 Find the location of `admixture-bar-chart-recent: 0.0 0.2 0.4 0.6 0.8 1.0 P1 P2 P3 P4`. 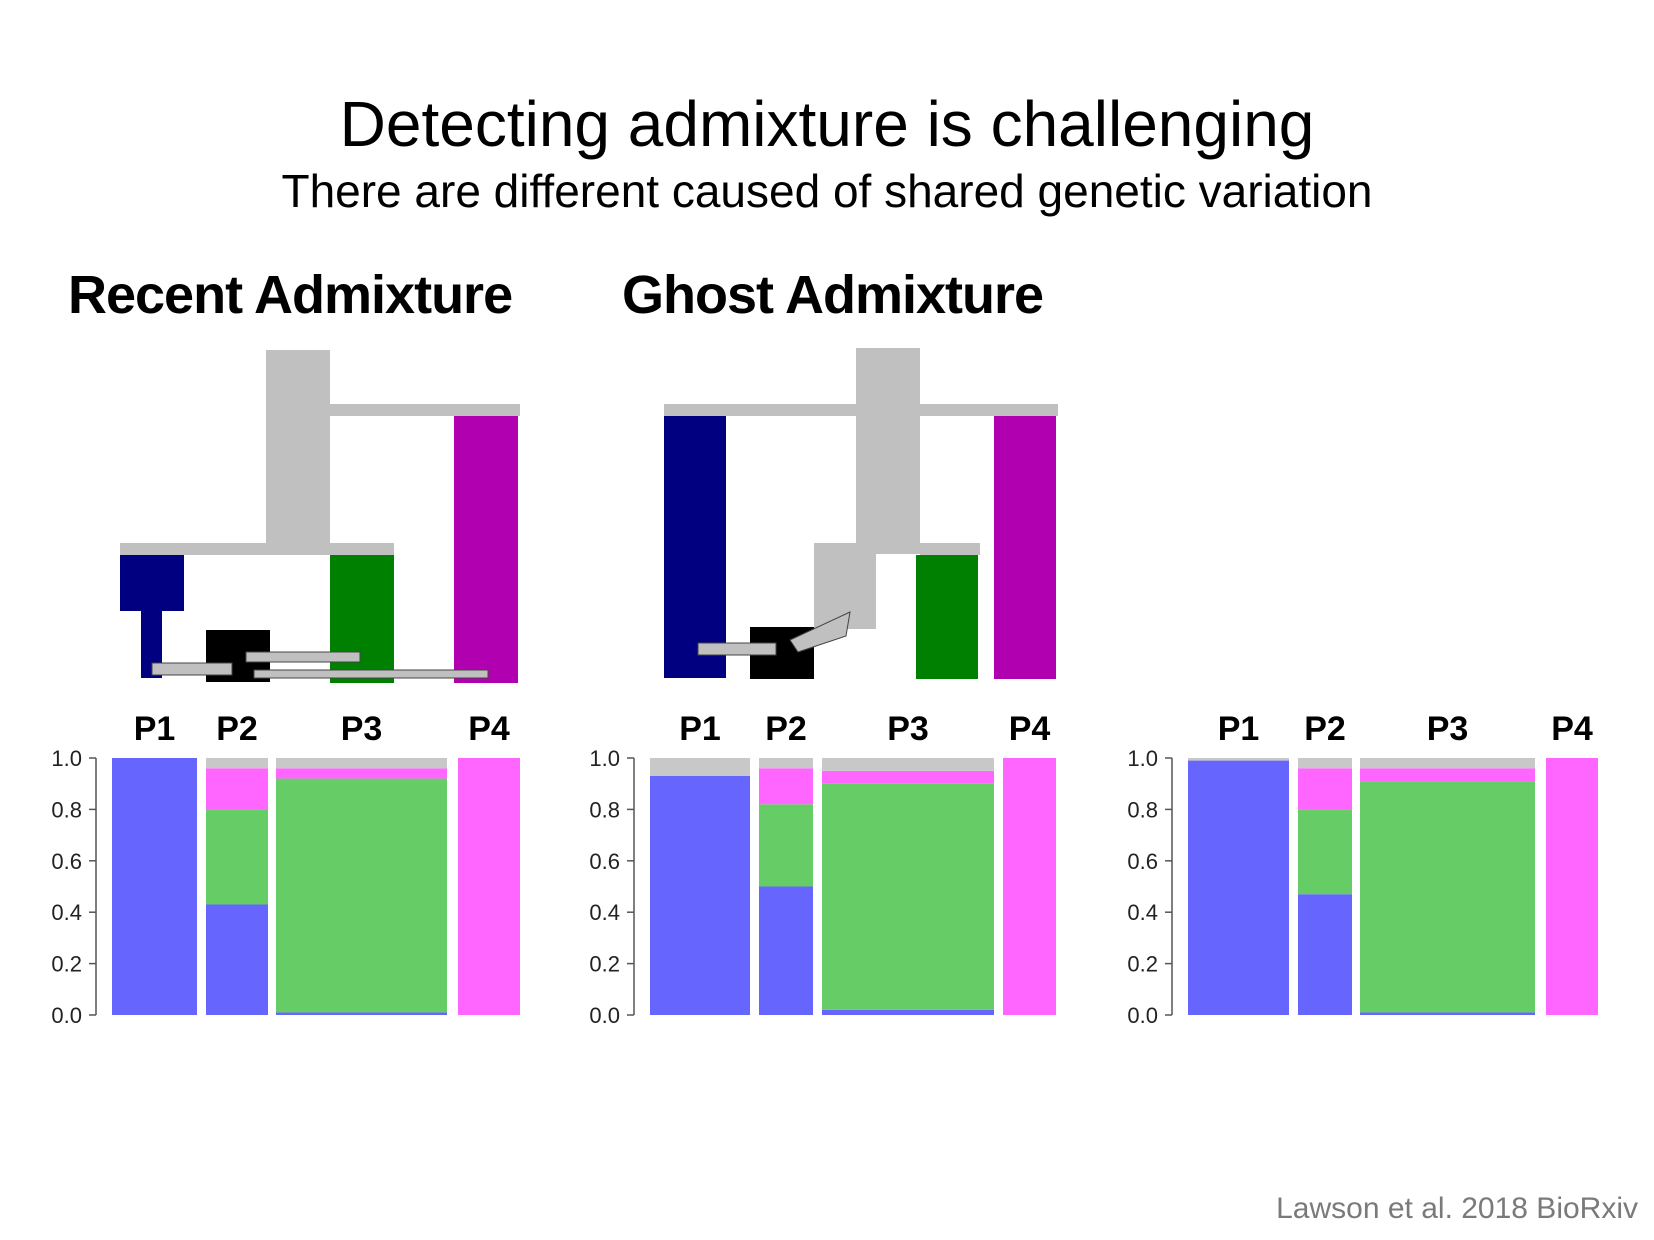

admixture-bar-chart-recent: 0.0 0.2 0.4 0.6 0.8 1.0 P1 P2 P3 P4 is located at coordinates (285, 869).